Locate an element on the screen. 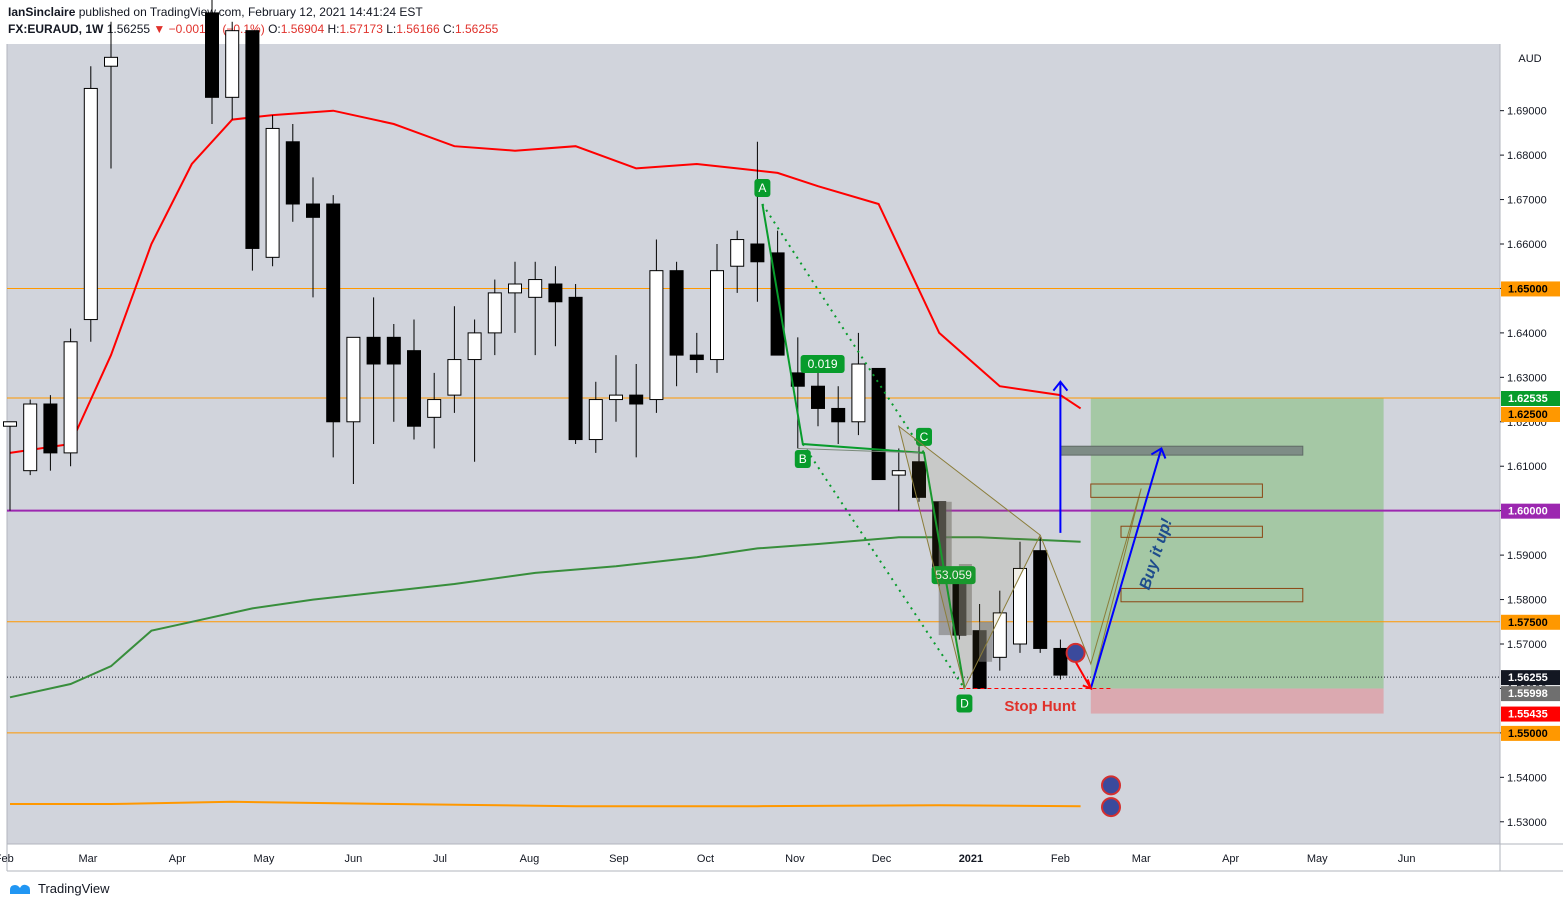 This screenshot has width=1567, height=909. y-tick-label: 1.66000 is located at coordinates (1527, 245).